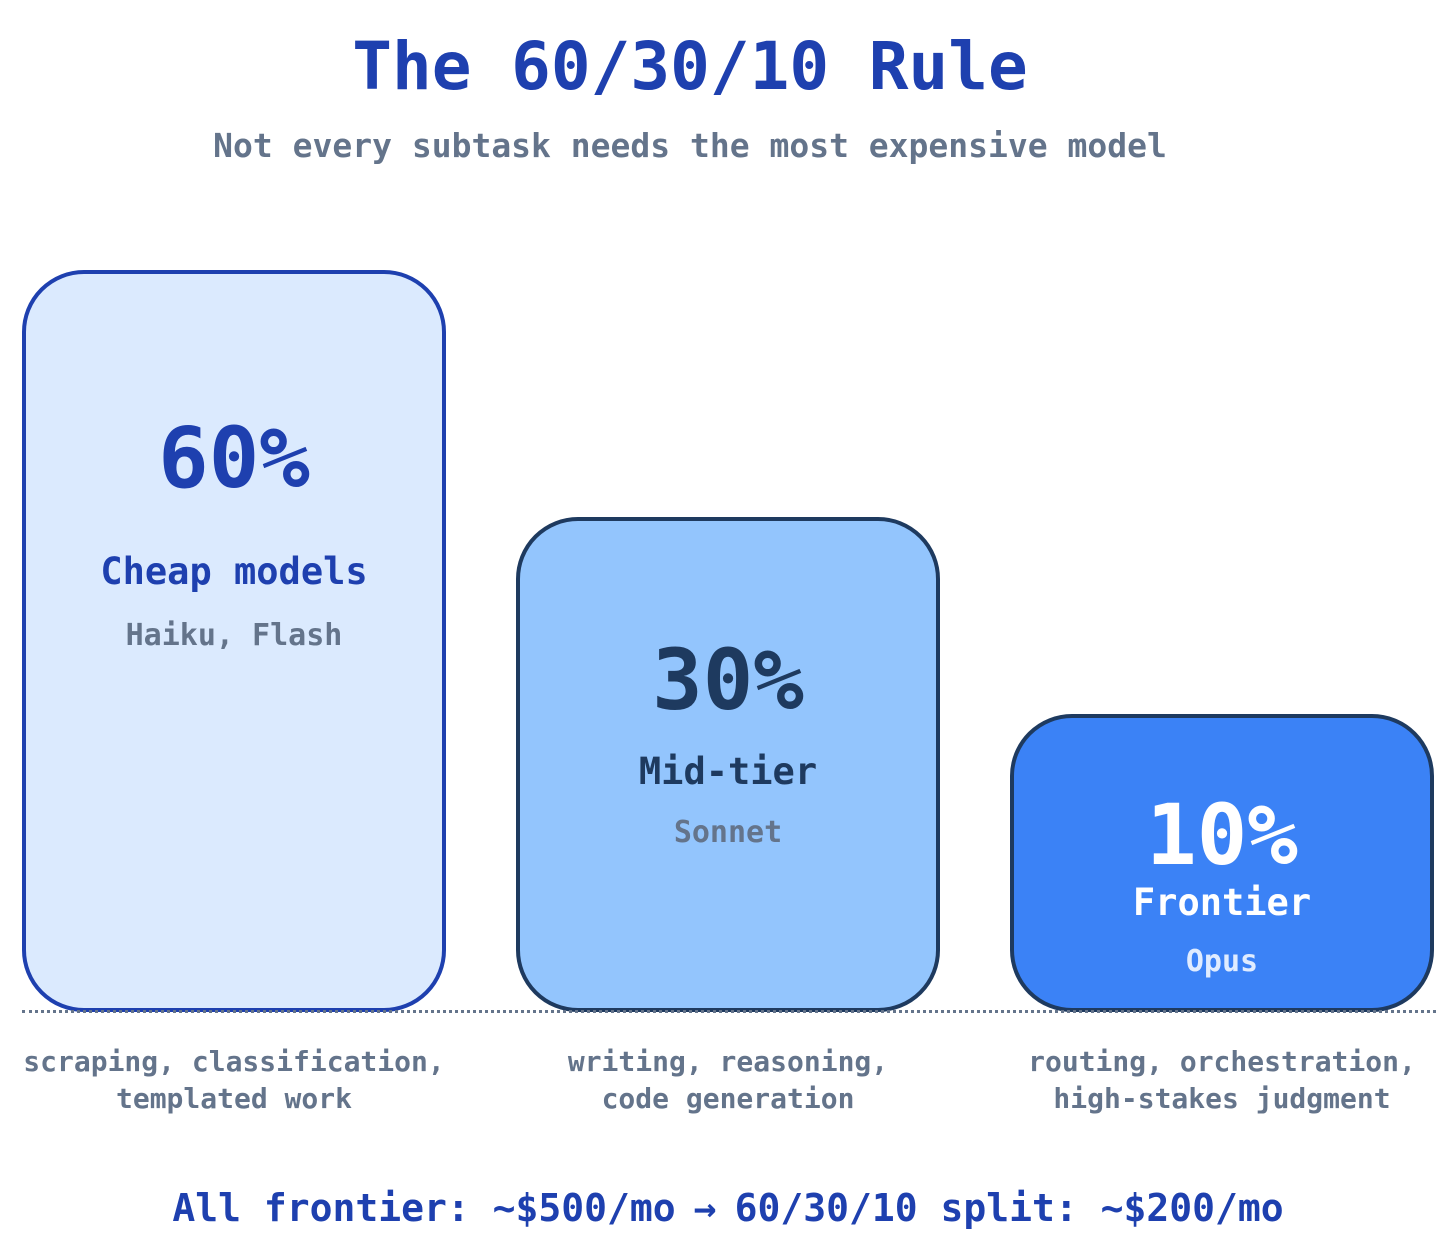 The image size is (1456, 1259). Describe the element at coordinates (728, 680) in the screenshot. I see `bar-percent-label: 30%` at that location.